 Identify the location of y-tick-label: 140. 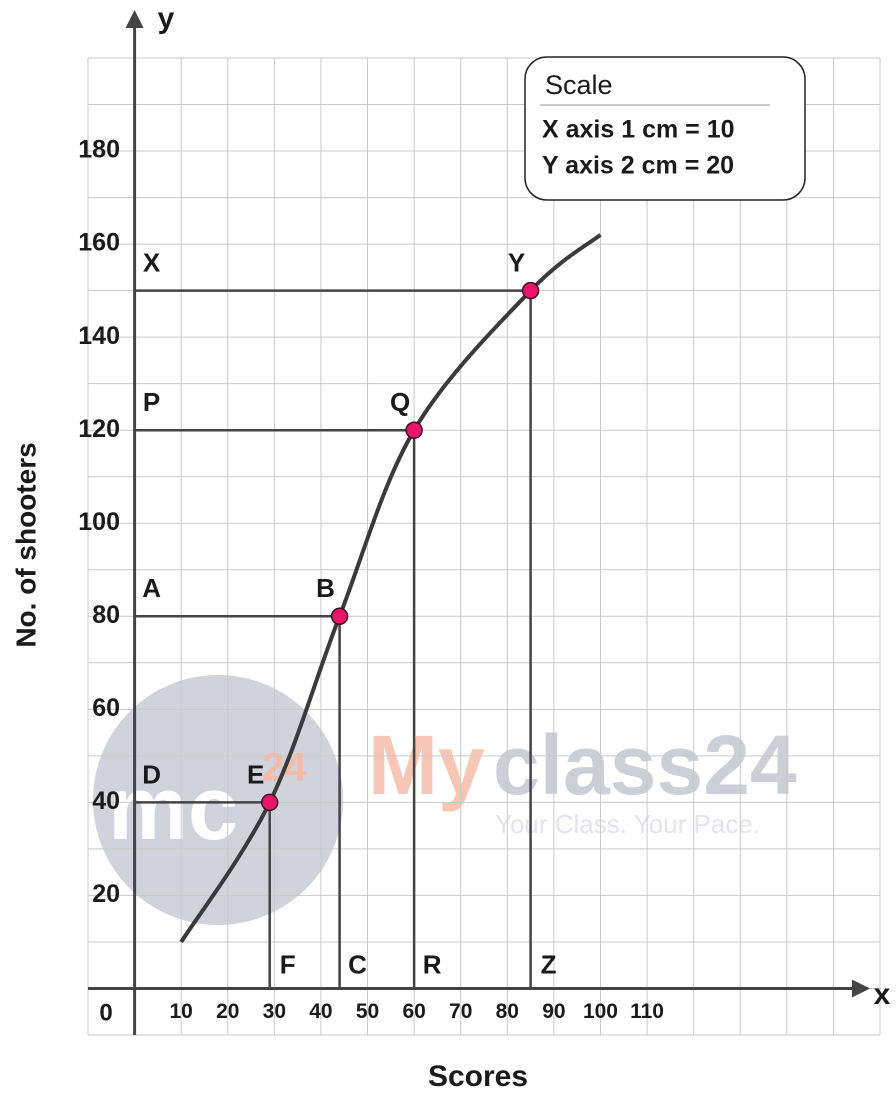
(99, 336).